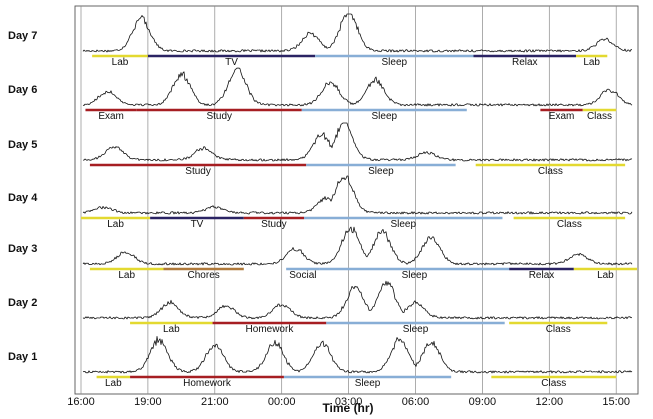 The width and height of the screenshot is (653, 419). What do you see at coordinates (204, 275) in the screenshot?
I see `activity-label: Chores` at bounding box center [204, 275].